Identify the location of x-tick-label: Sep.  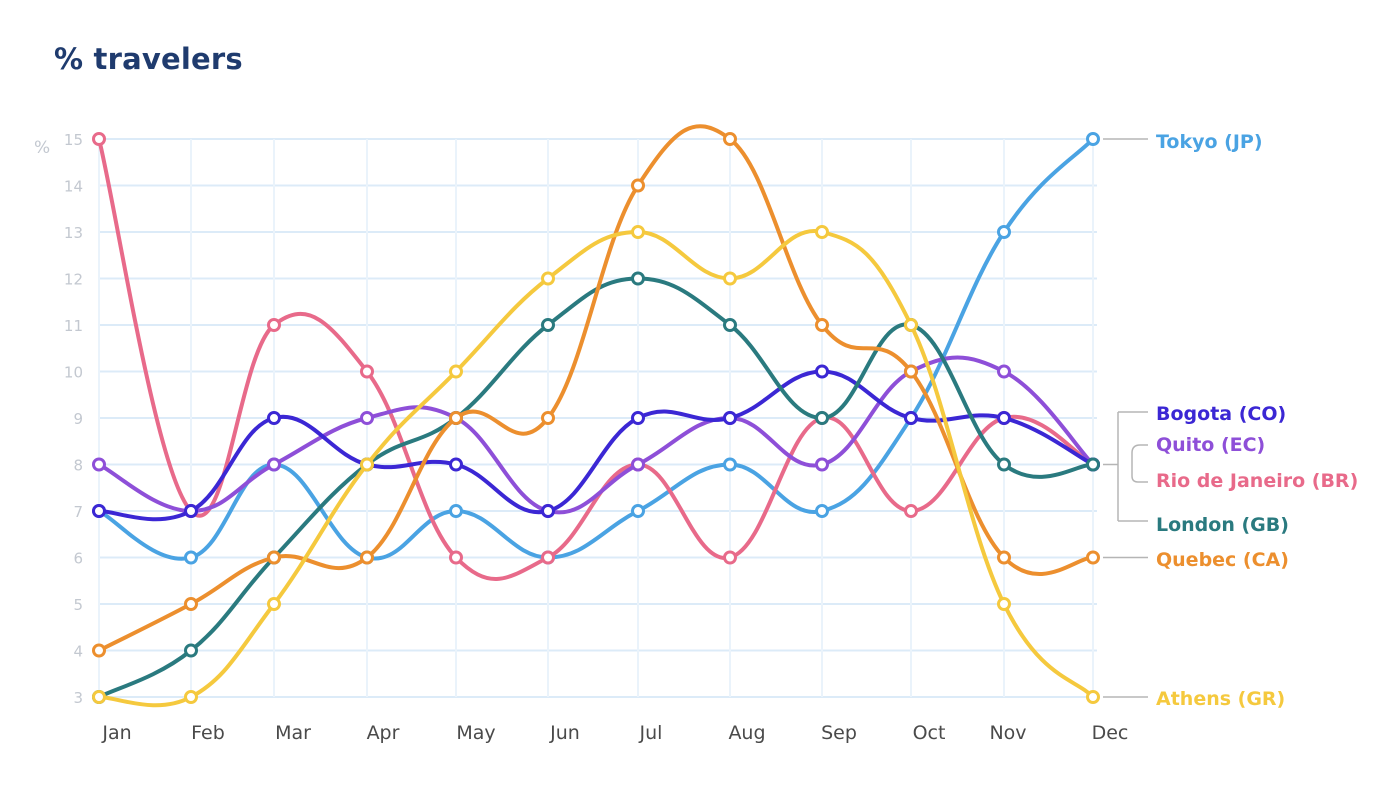
(839, 733).